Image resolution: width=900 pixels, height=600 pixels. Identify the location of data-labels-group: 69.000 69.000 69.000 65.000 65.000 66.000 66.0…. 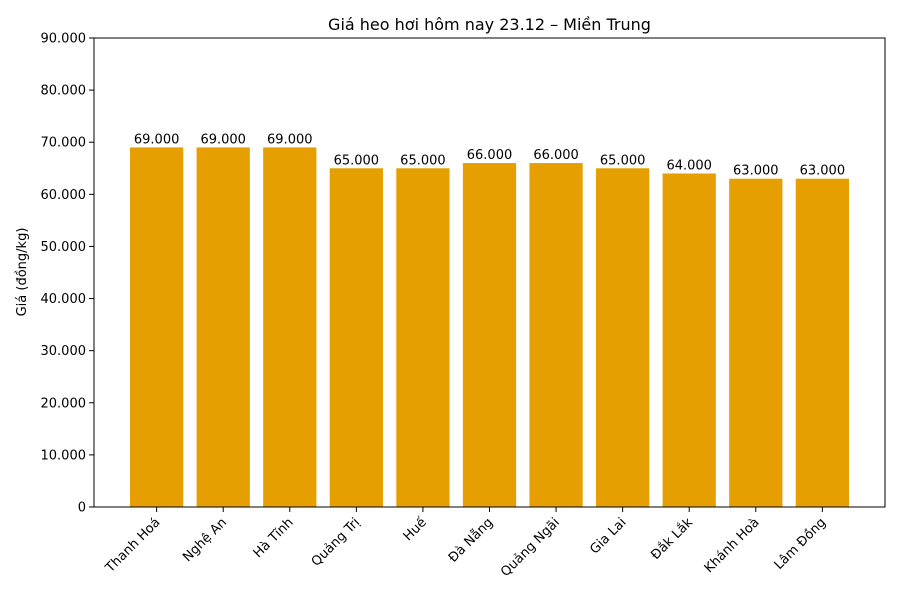
(489, 155).